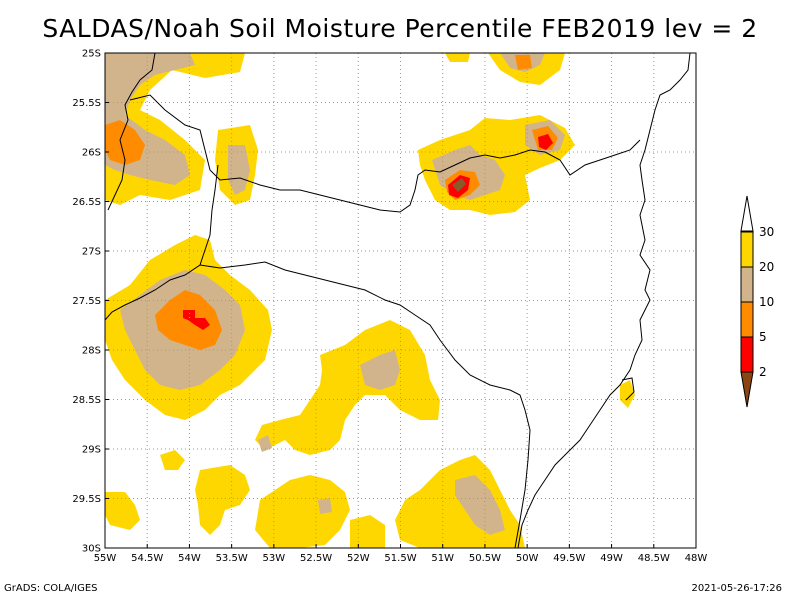 Image resolution: width=800 pixels, height=600 pixels. I want to click on footer-timestamp: 2021-05-26-17:26, so click(736, 588).